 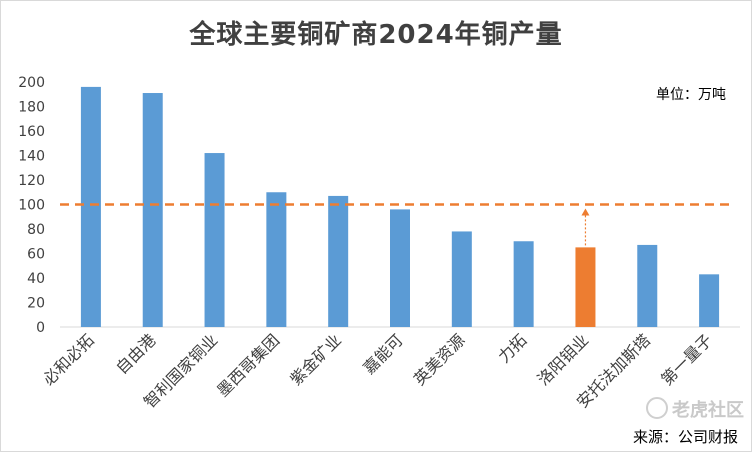 What do you see at coordinates (40, 328) in the screenshot?
I see `y-tick-label: 0` at bounding box center [40, 328].